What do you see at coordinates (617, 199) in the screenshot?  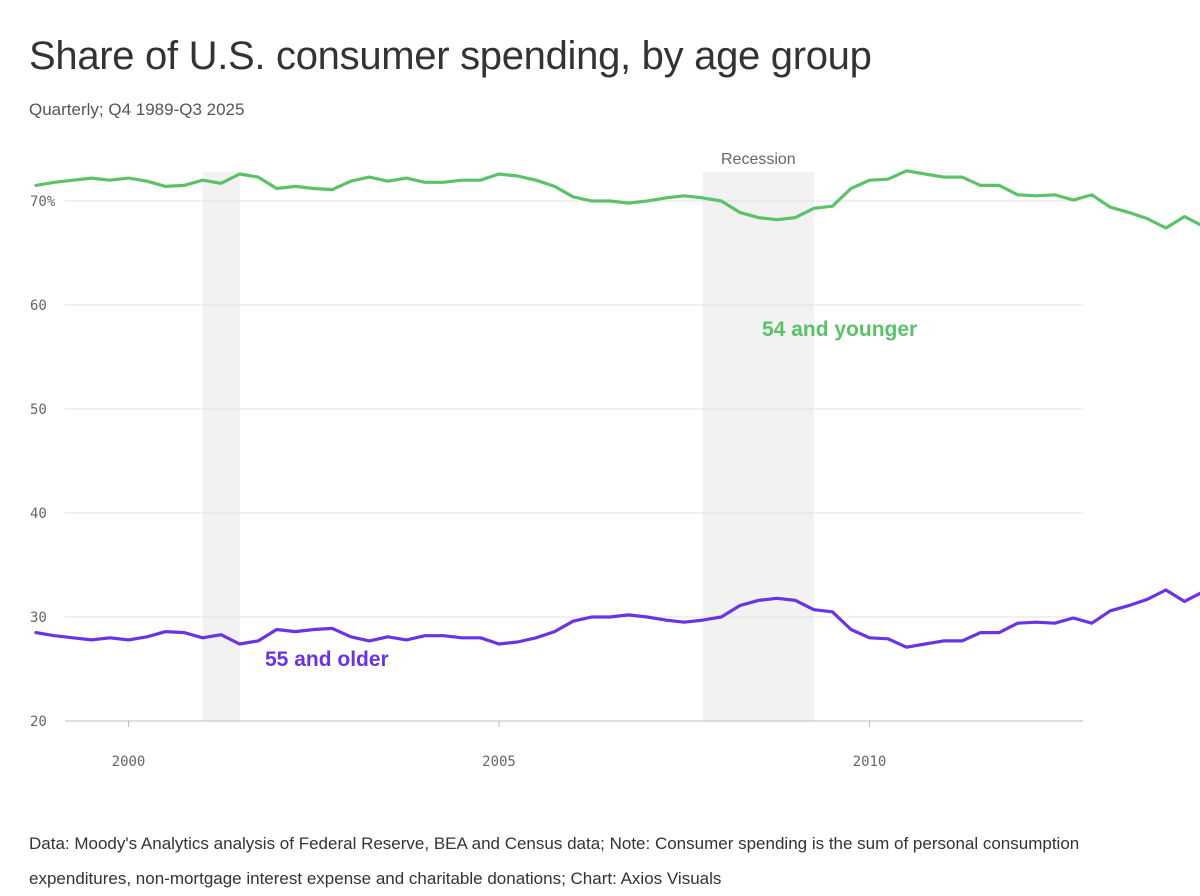 I see `series-line-younger` at bounding box center [617, 199].